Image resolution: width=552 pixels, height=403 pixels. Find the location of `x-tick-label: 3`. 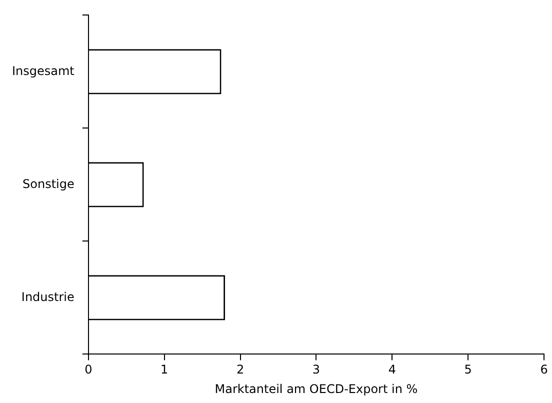

x-tick-label: 3 is located at coordinates (316, 369).